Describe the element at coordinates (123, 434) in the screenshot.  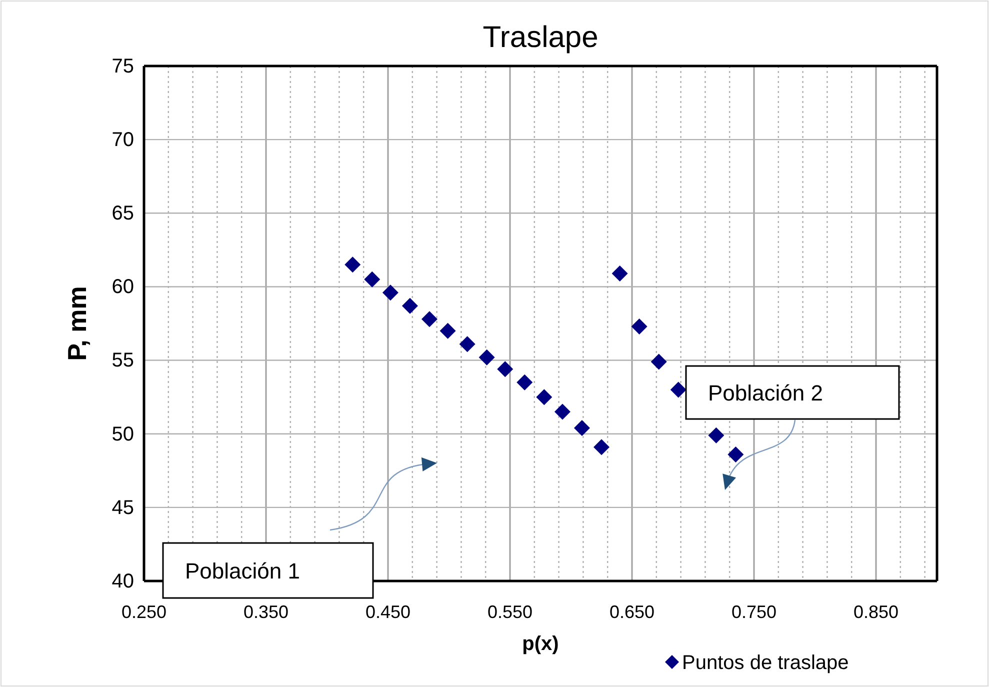
I see `y-tick-label: 50` at that location.